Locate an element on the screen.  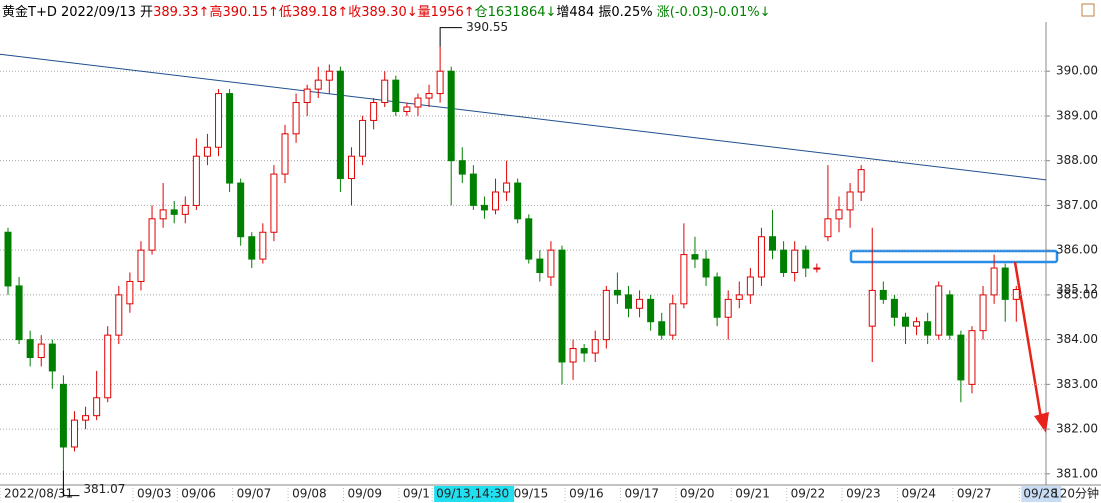
x-tick-label: 09/09 is located at coordinates (364, 494).